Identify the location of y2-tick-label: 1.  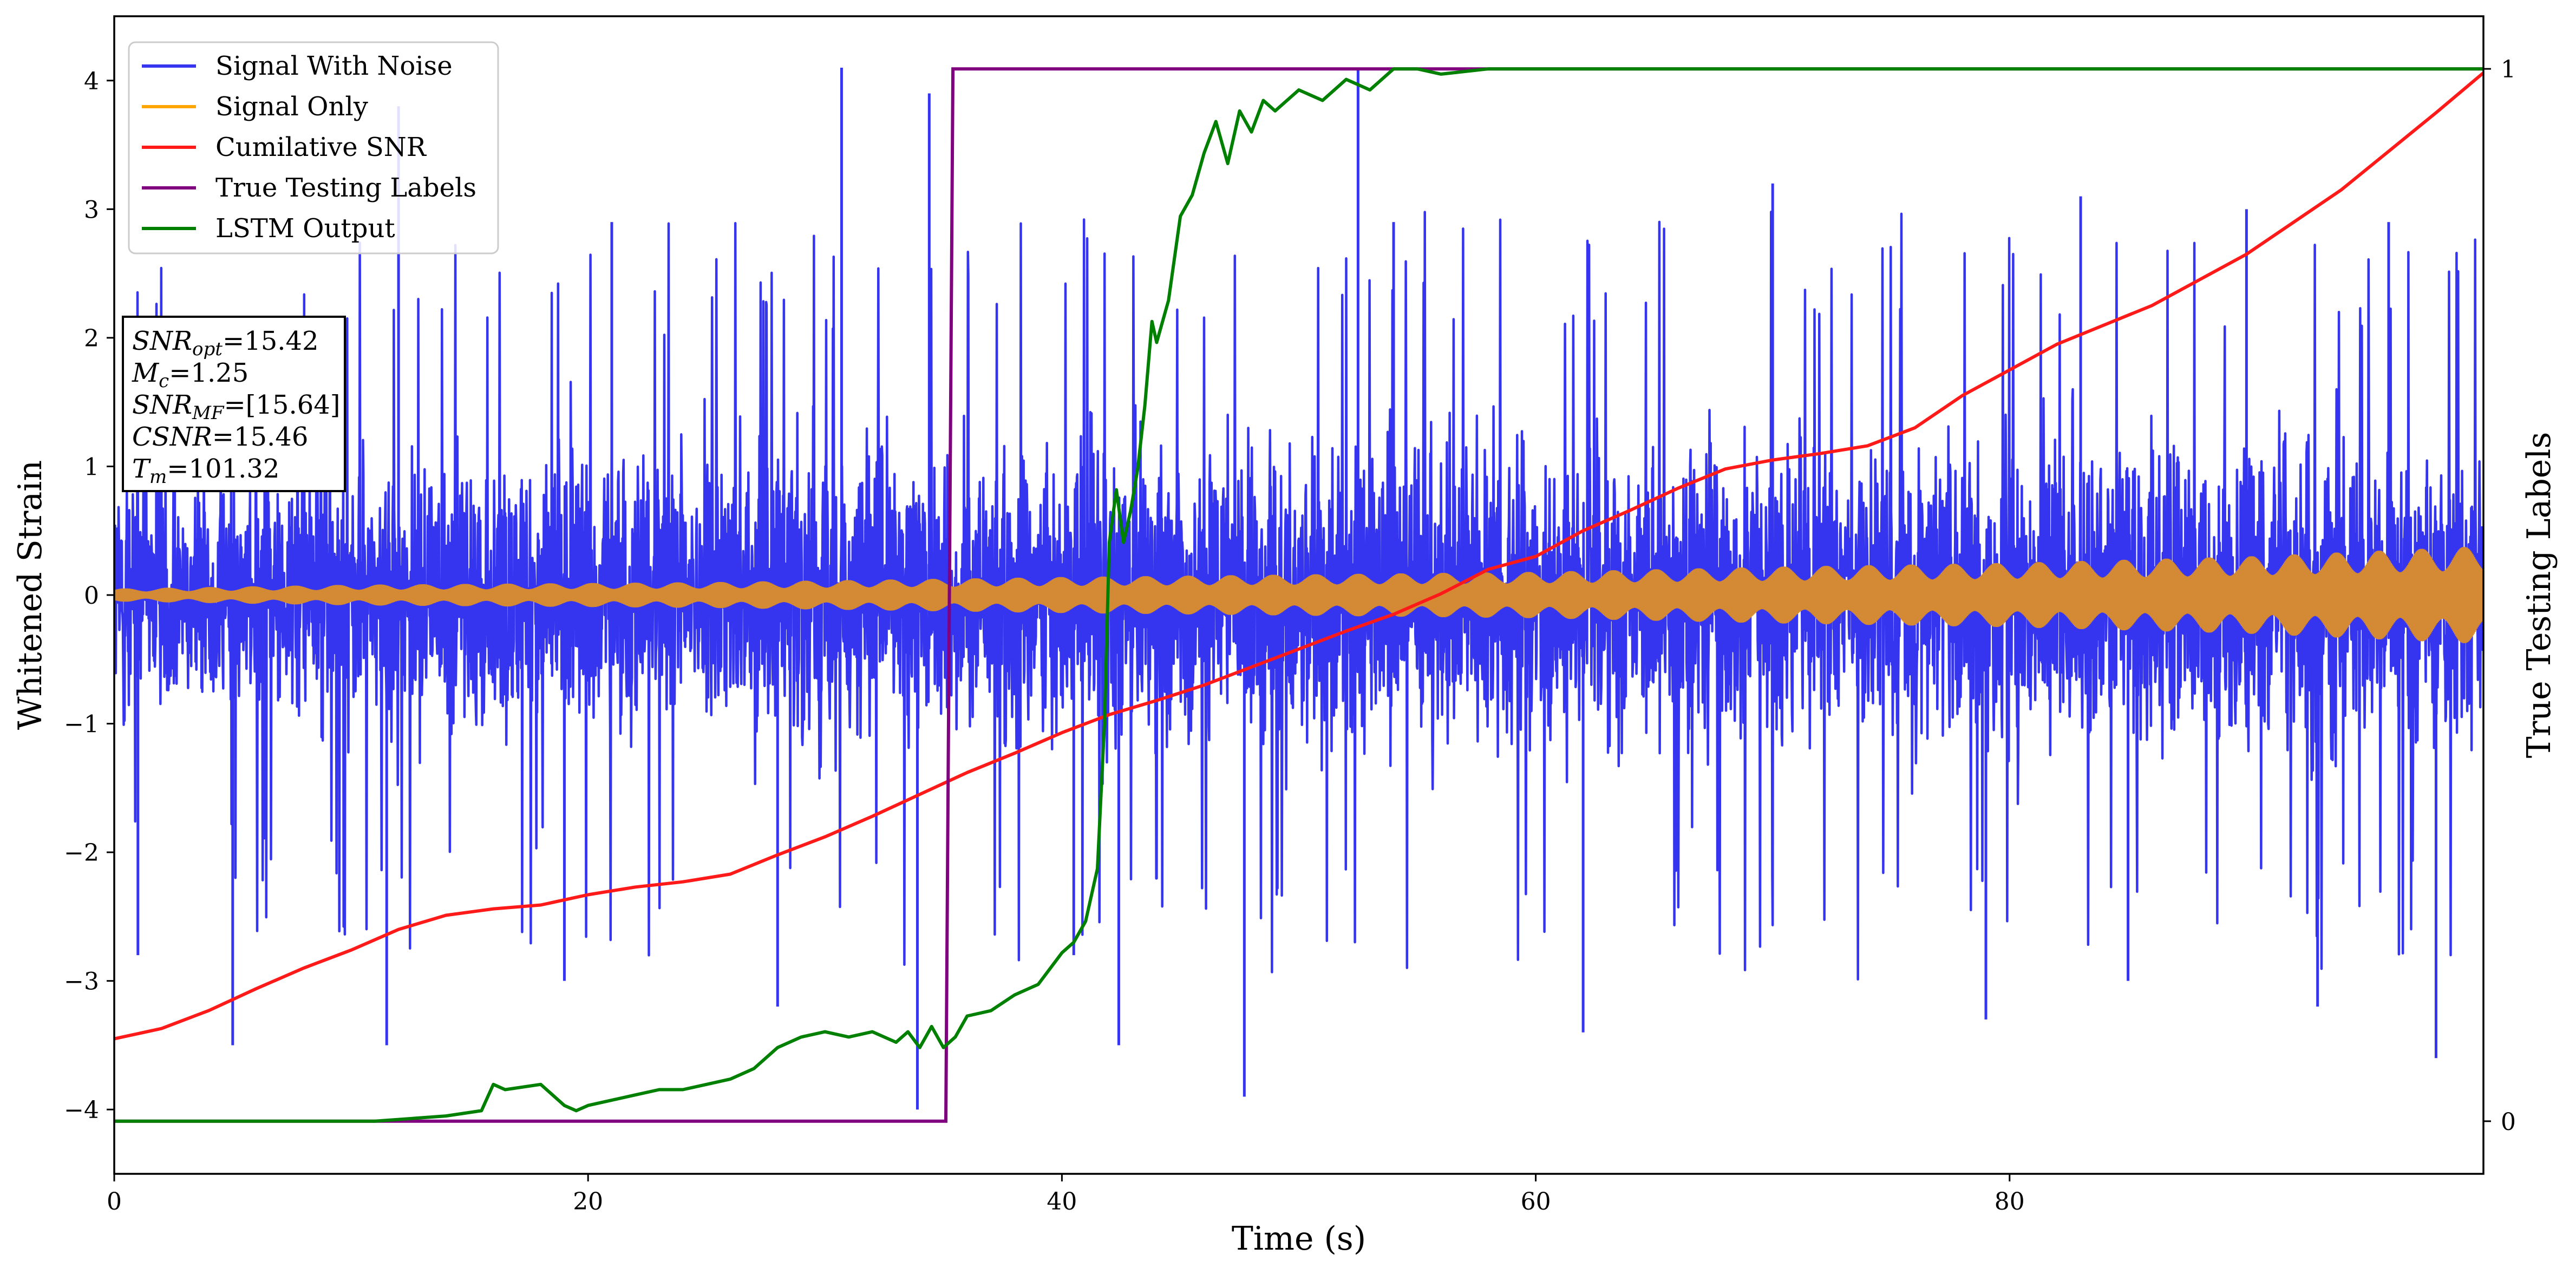
(2508, 69).